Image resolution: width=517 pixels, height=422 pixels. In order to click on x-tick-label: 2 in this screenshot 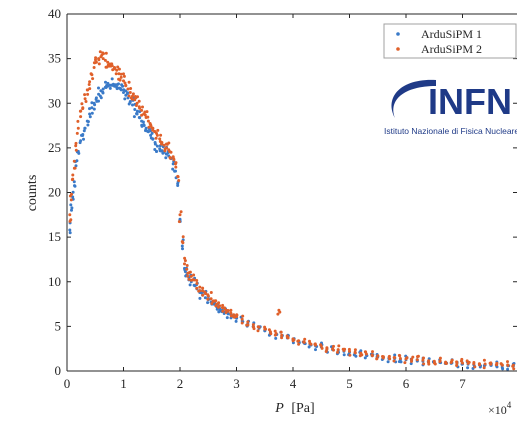, I will do `click(180, 383)`.